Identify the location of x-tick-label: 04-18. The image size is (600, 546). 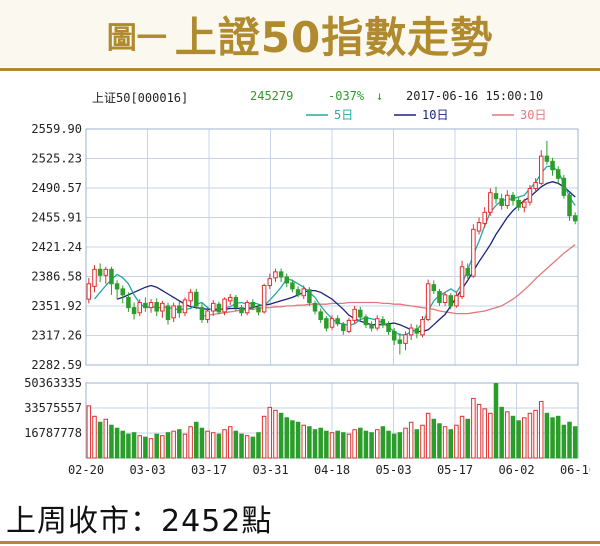
(332, 470).